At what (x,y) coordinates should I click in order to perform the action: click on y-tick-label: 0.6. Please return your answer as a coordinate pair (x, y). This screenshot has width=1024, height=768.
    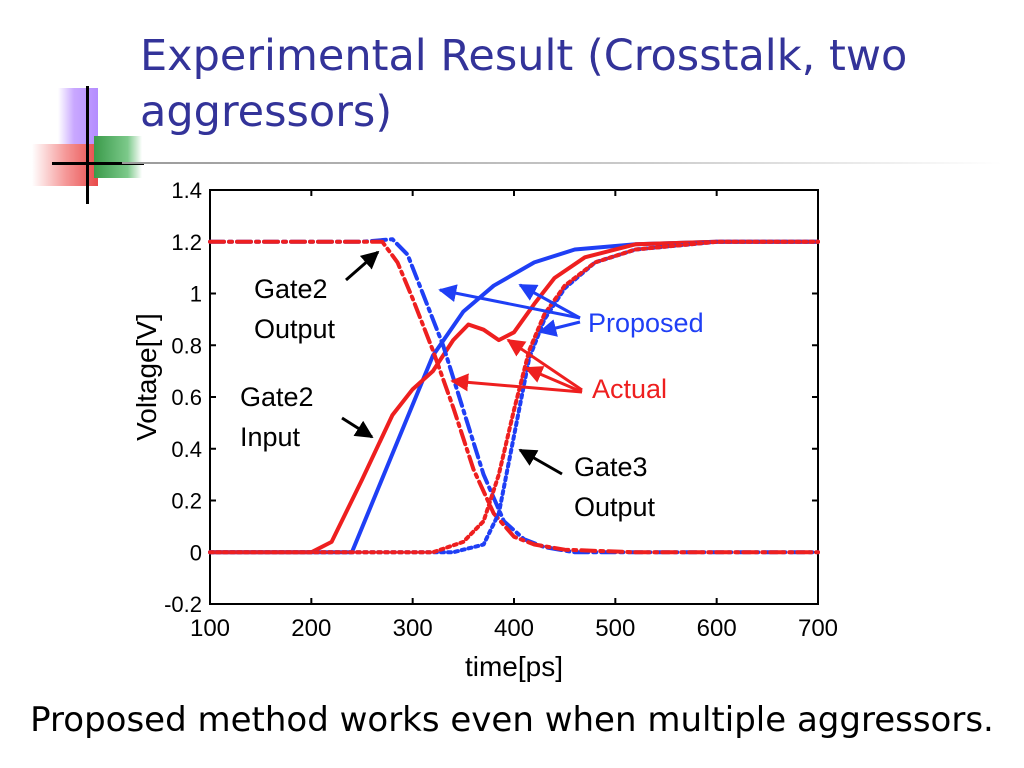
    Looking at the image, I should click on (186, 397).